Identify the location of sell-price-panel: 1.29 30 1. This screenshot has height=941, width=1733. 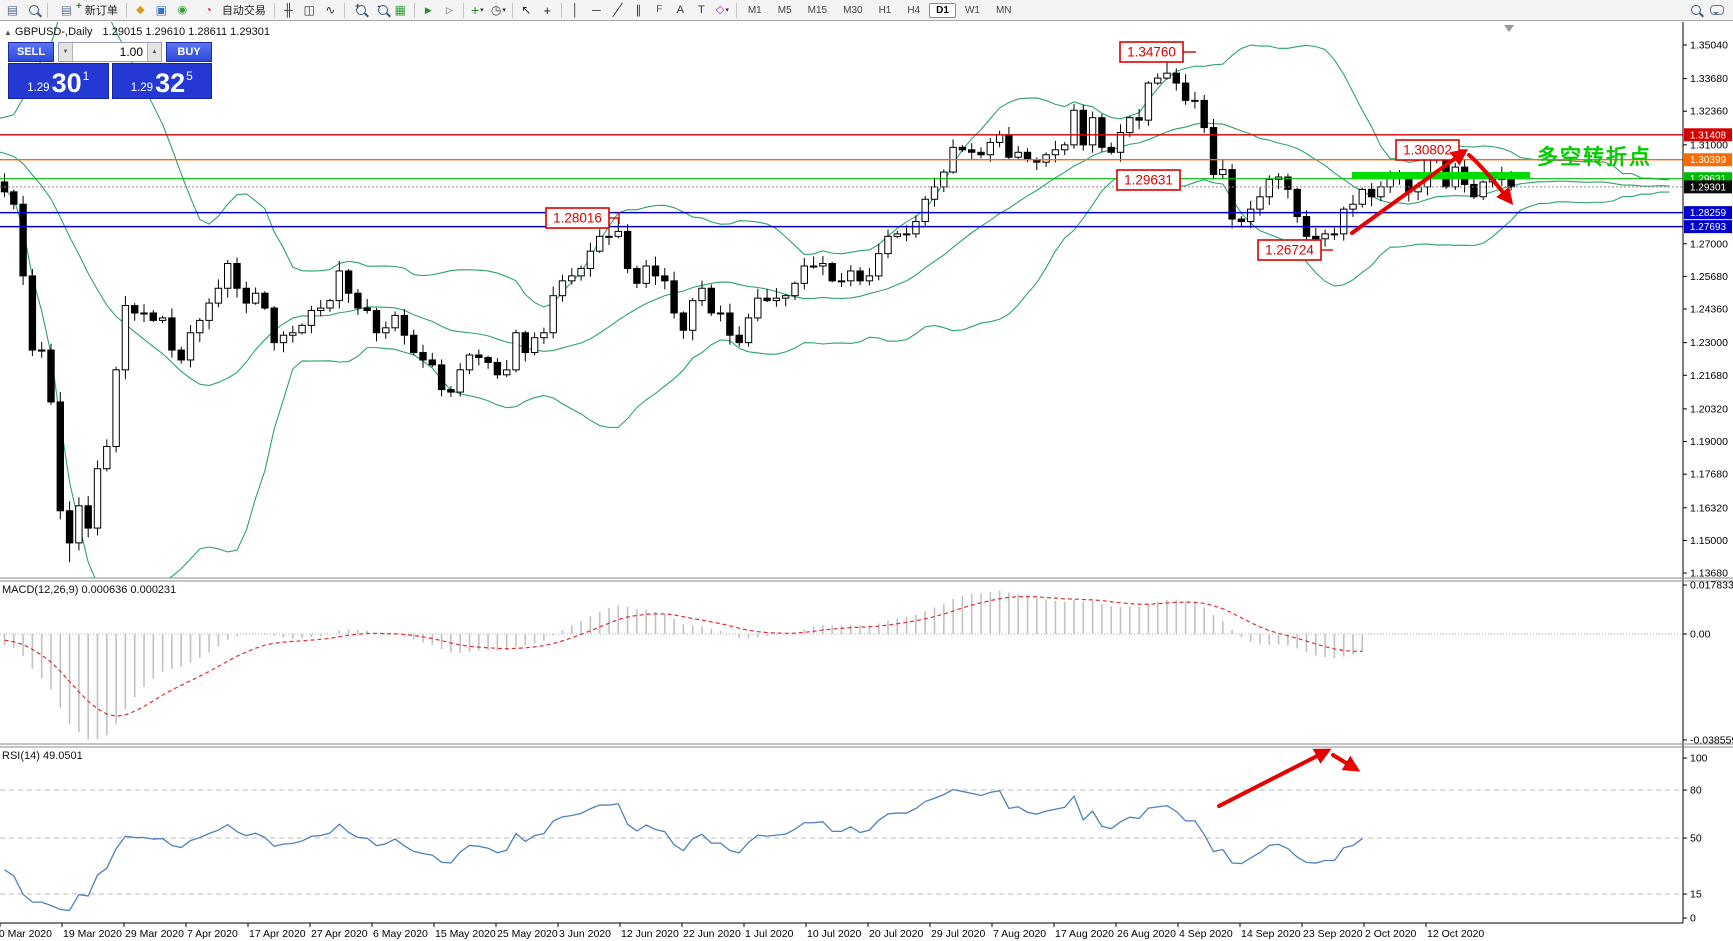
(58, 81).